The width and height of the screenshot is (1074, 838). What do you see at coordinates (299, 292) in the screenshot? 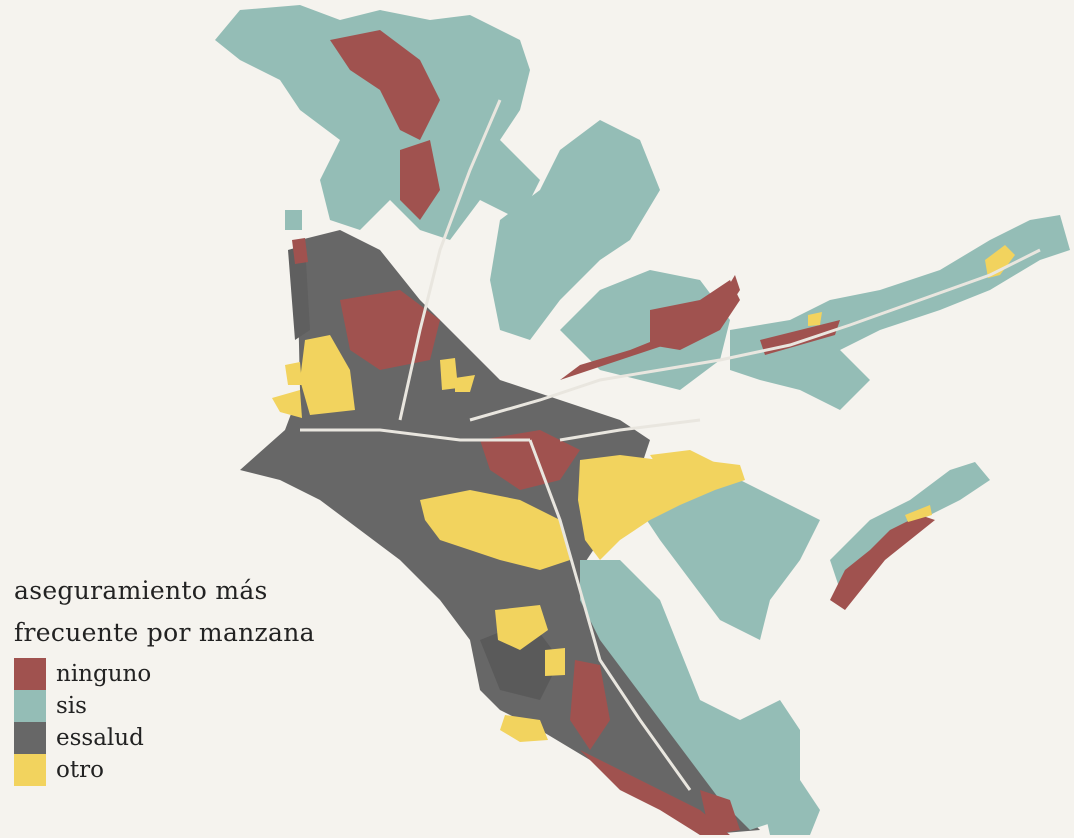
I see `essalud-west-strip` at bounding box center [299, 292].